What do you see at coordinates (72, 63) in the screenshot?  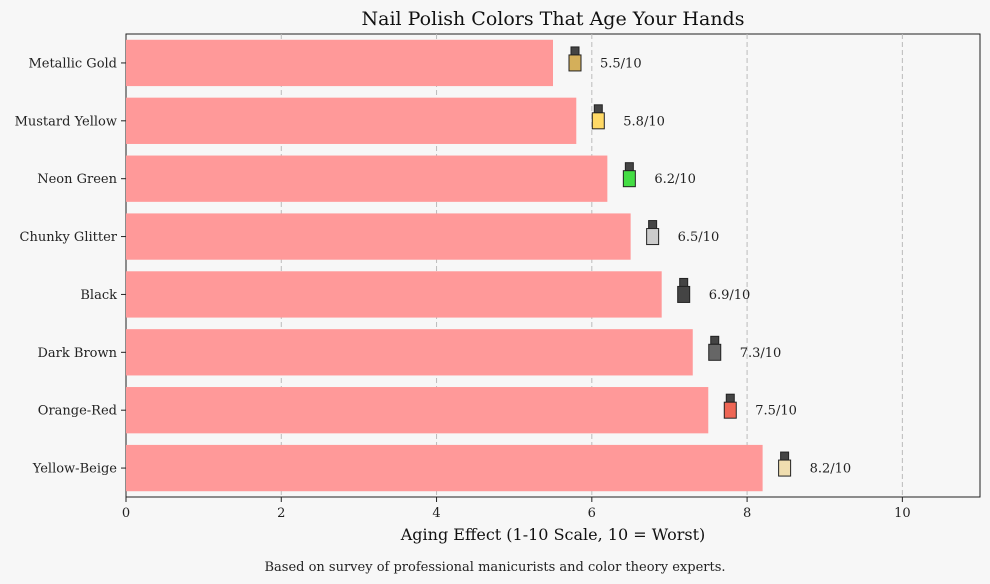 I see `category-label: Metallic Gold` at bounding box center [72, 63].